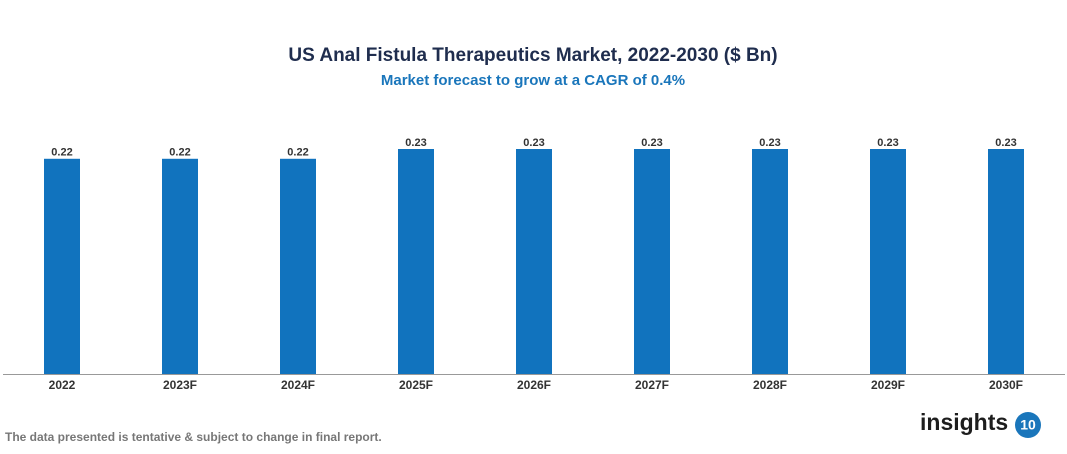 This screenshot has width=1067, height=454. I want to click on logo-badge-text: 10, so click(1028, 425).